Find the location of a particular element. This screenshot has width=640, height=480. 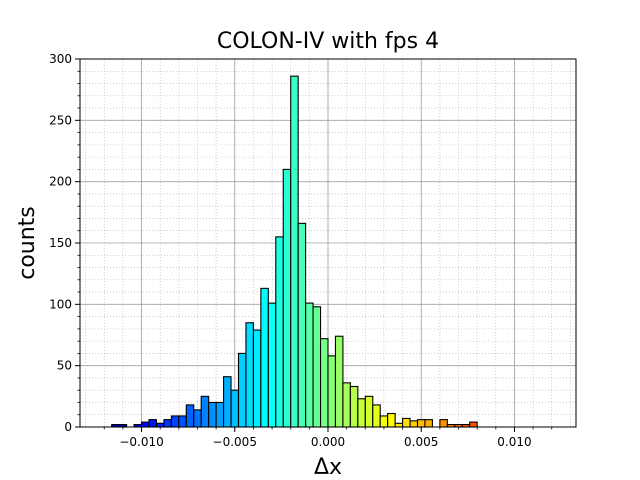

y-tick-label: 200 is located at coordinates (60, 182).